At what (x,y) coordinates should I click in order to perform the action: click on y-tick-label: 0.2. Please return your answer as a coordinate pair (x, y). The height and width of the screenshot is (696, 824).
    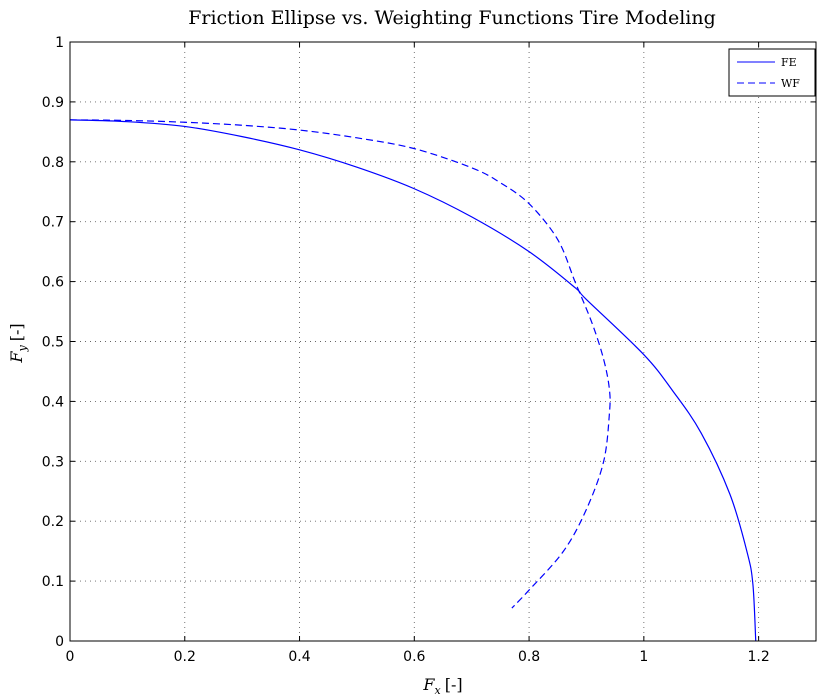
    Looking at the image, I should click on (53, 522).